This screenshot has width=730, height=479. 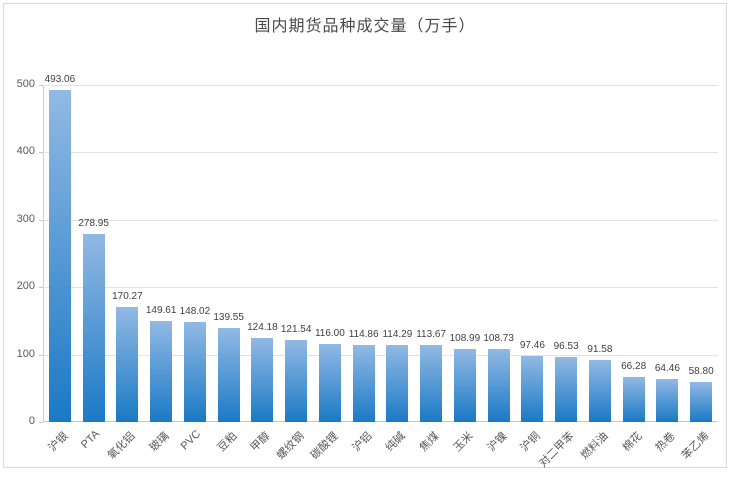 What do you see at coordinates (701, 371) in the screenshot?
I see `bar-value-label: 58.80` at bounding box center [701, 371].